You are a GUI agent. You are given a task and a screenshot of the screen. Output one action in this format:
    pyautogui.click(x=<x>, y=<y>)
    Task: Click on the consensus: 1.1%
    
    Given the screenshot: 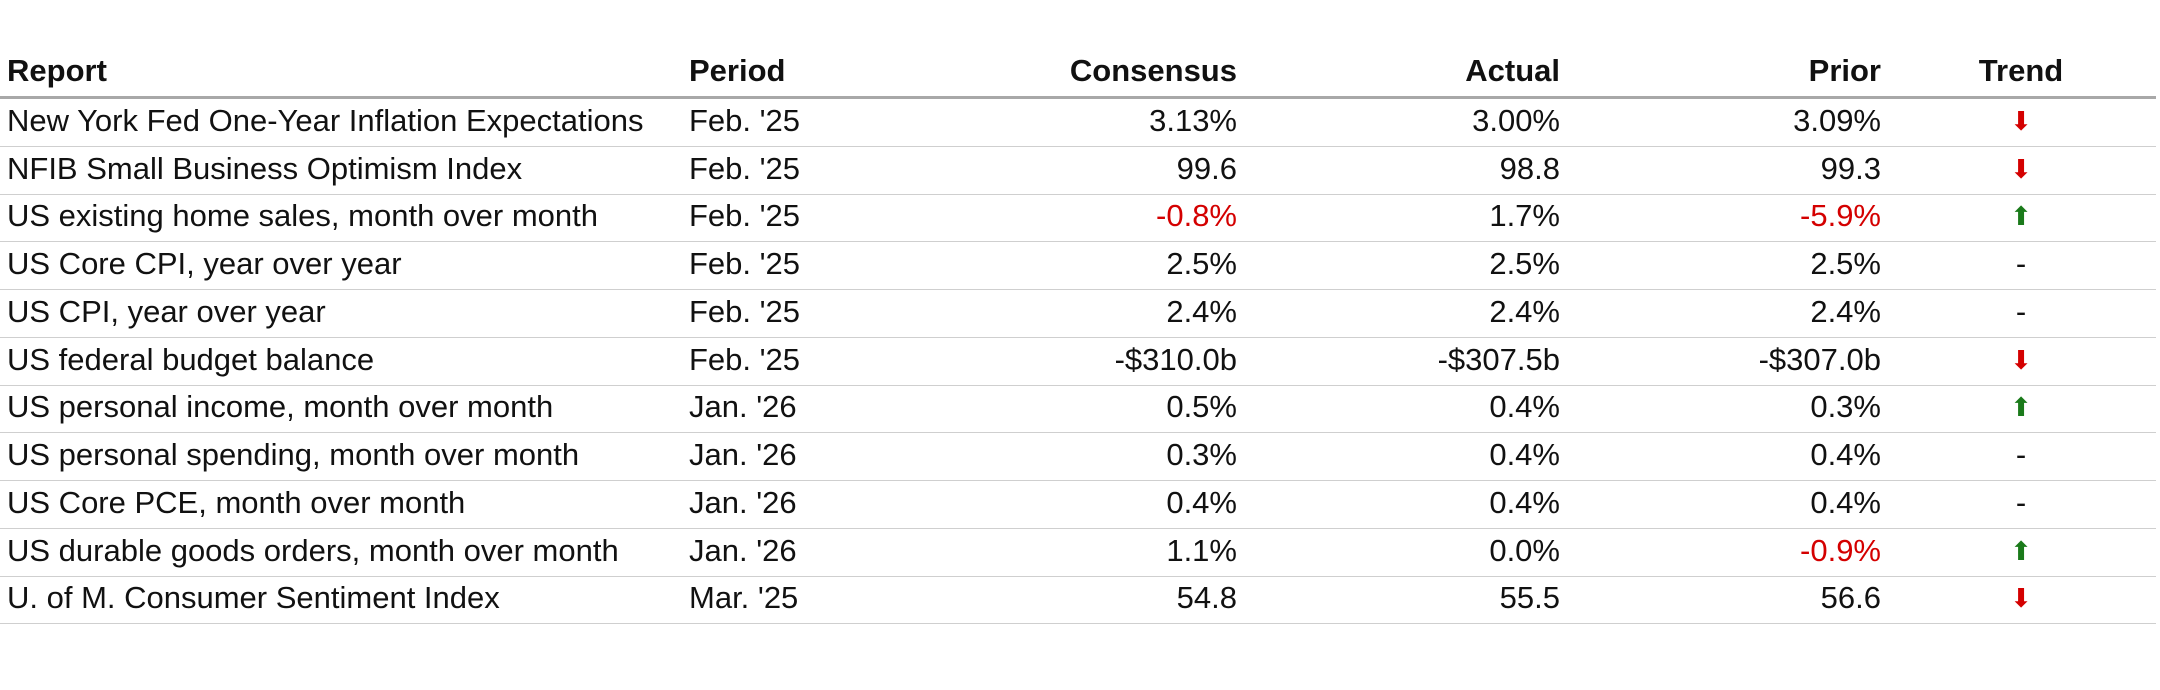 What is the action you would take?
    pyautogui.click(x=1201, y=550)
    